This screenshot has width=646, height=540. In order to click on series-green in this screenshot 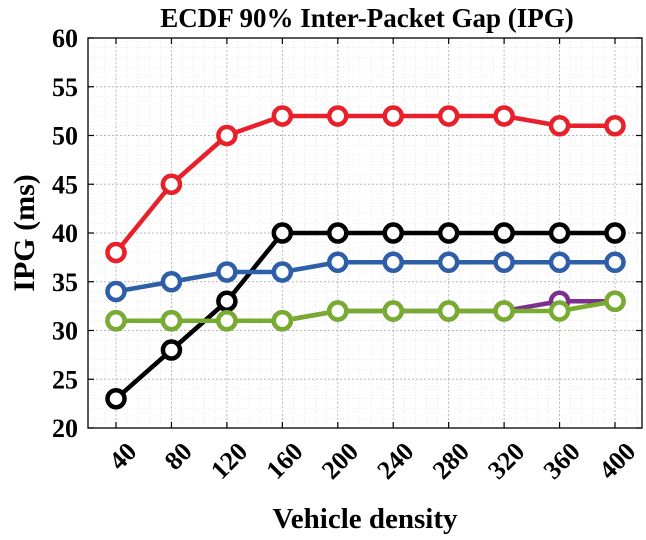, I will do `click(365, 311)`.